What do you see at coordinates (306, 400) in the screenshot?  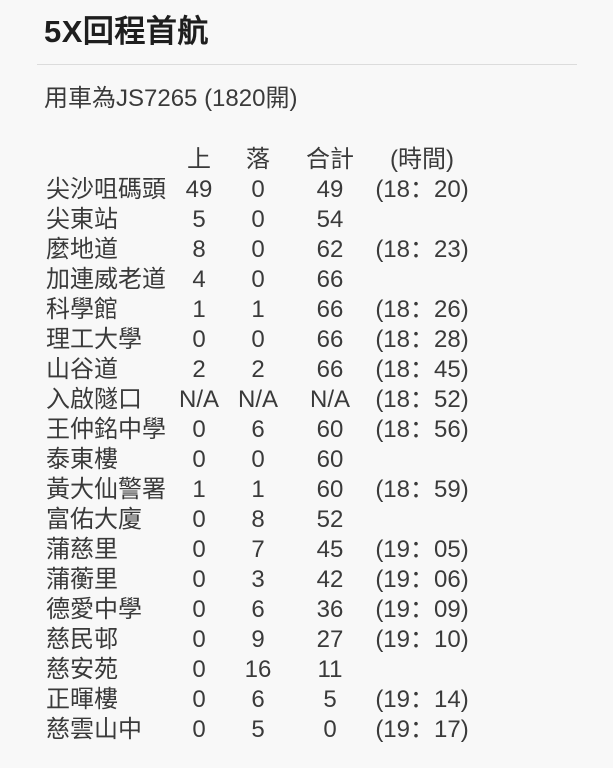 I see `table-row: 入啟隧口 N/A N/A N/A (18：52)` at bounding box center [306, 400].